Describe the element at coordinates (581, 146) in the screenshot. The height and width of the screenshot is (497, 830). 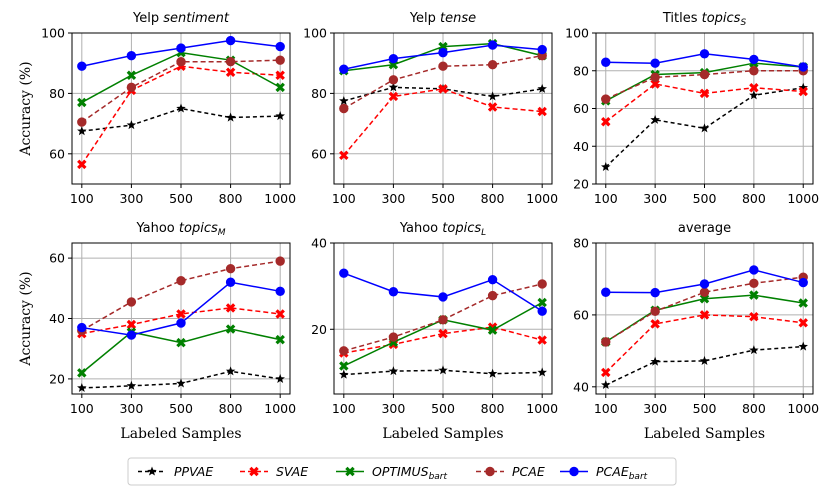
I see `y-tick-label: 40` at that location.